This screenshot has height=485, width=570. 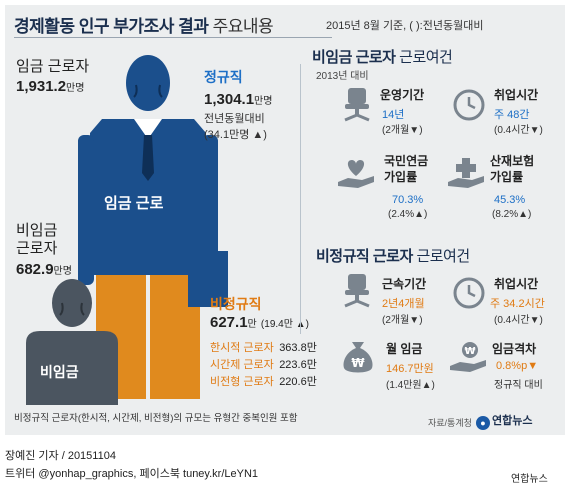 I want to click on irregular-item-3-change: 정규직 대비, so click(x=518, y=385).